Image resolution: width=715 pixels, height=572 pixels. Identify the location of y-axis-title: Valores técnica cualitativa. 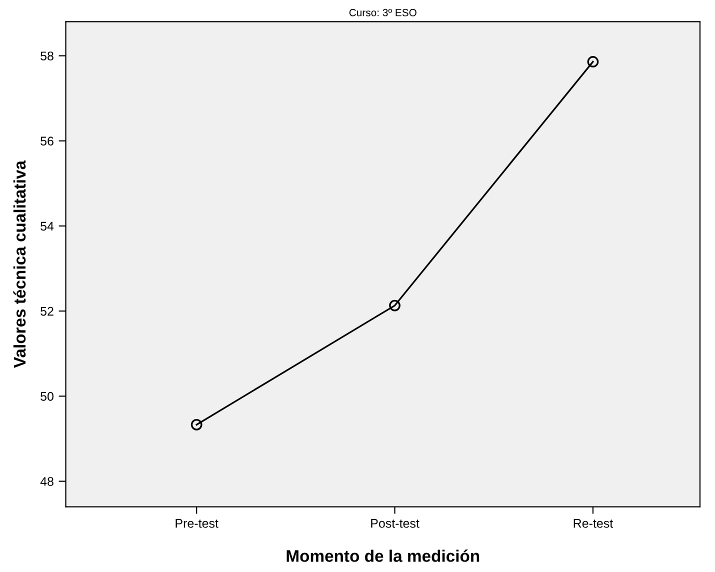
(19, 264).